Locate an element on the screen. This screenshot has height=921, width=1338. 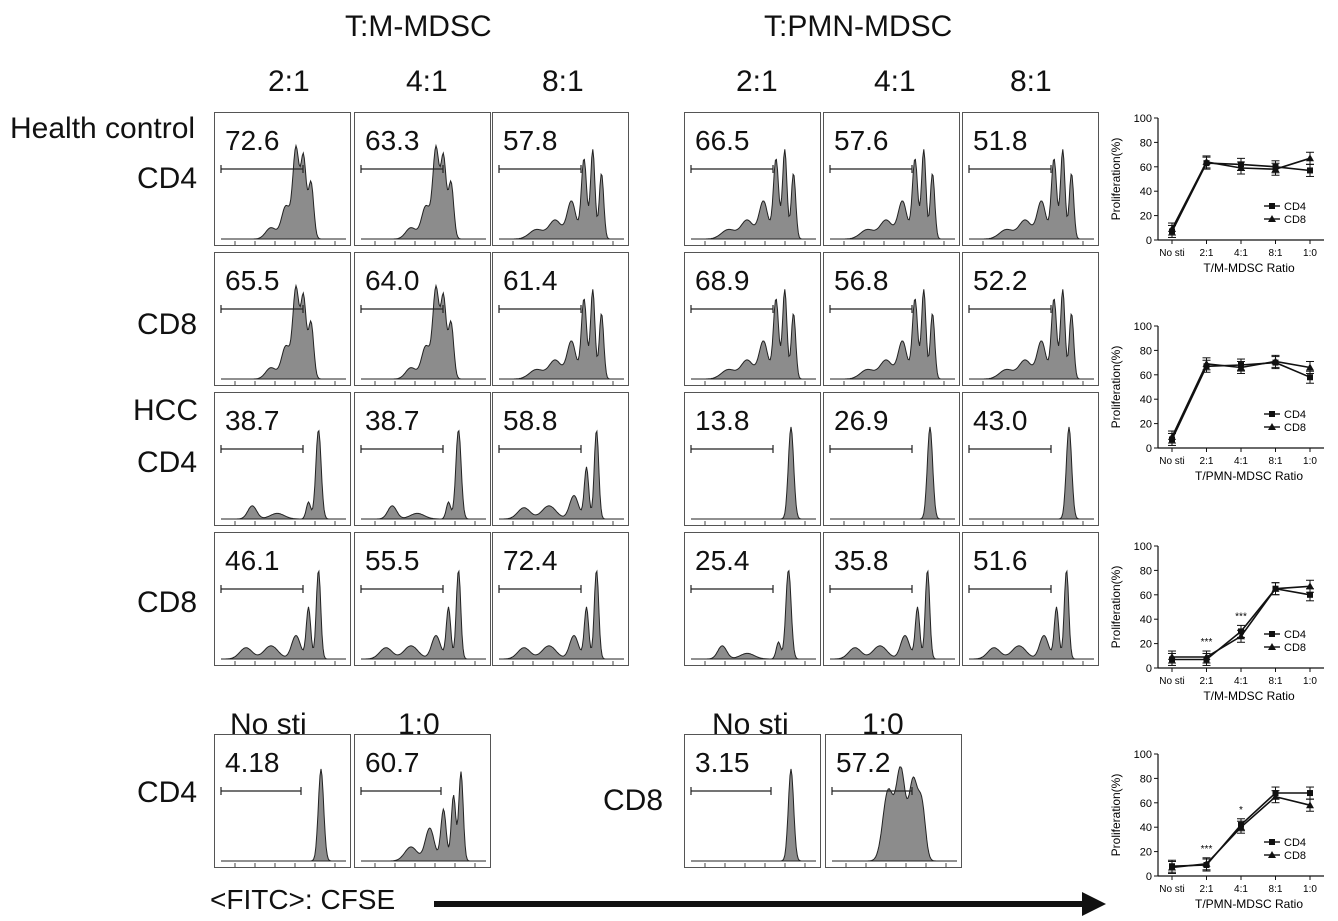
legend-label-CD4: CD4 is located at coordinates (1295, 635).